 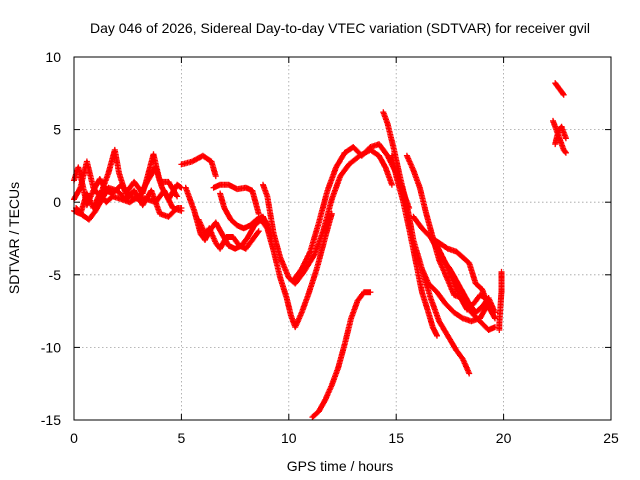 I want to click on x-axis-label: GPS time / hours, so click(x=340, y=466).